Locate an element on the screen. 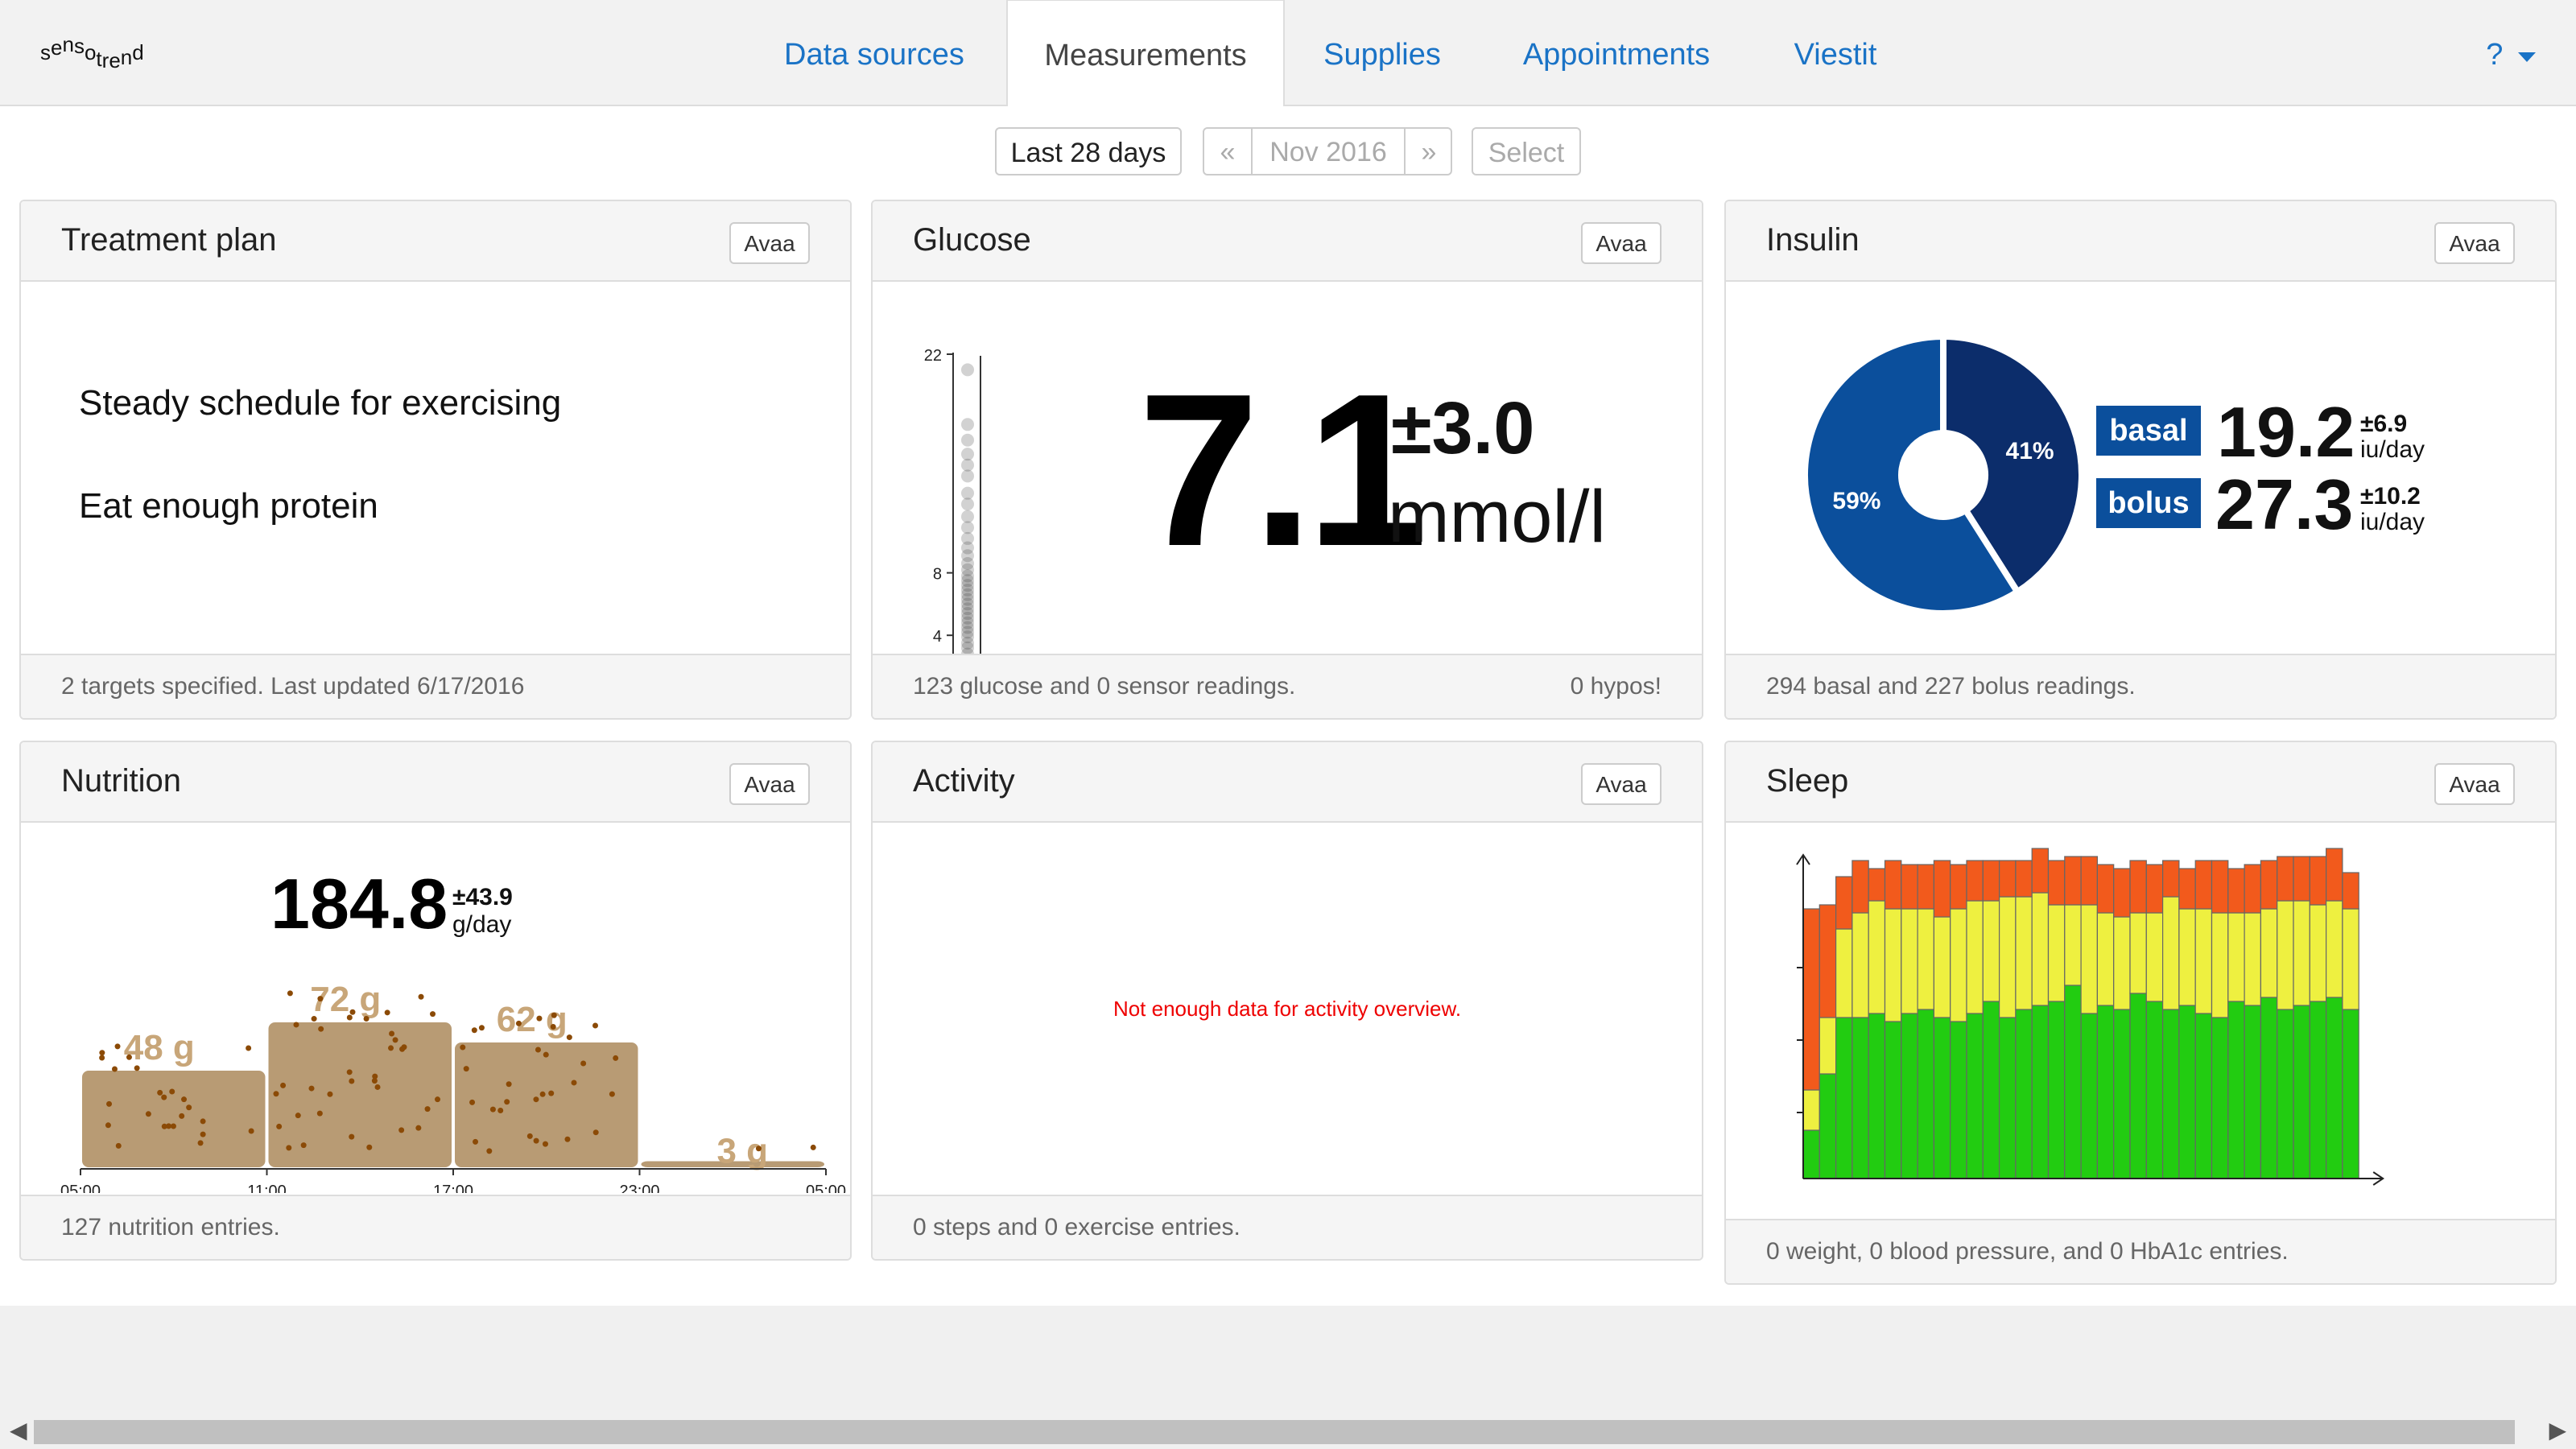 This screenshot has width=2576, height=1449. sensotrend-logo: sensotrend is located at coordinates (104, 56).